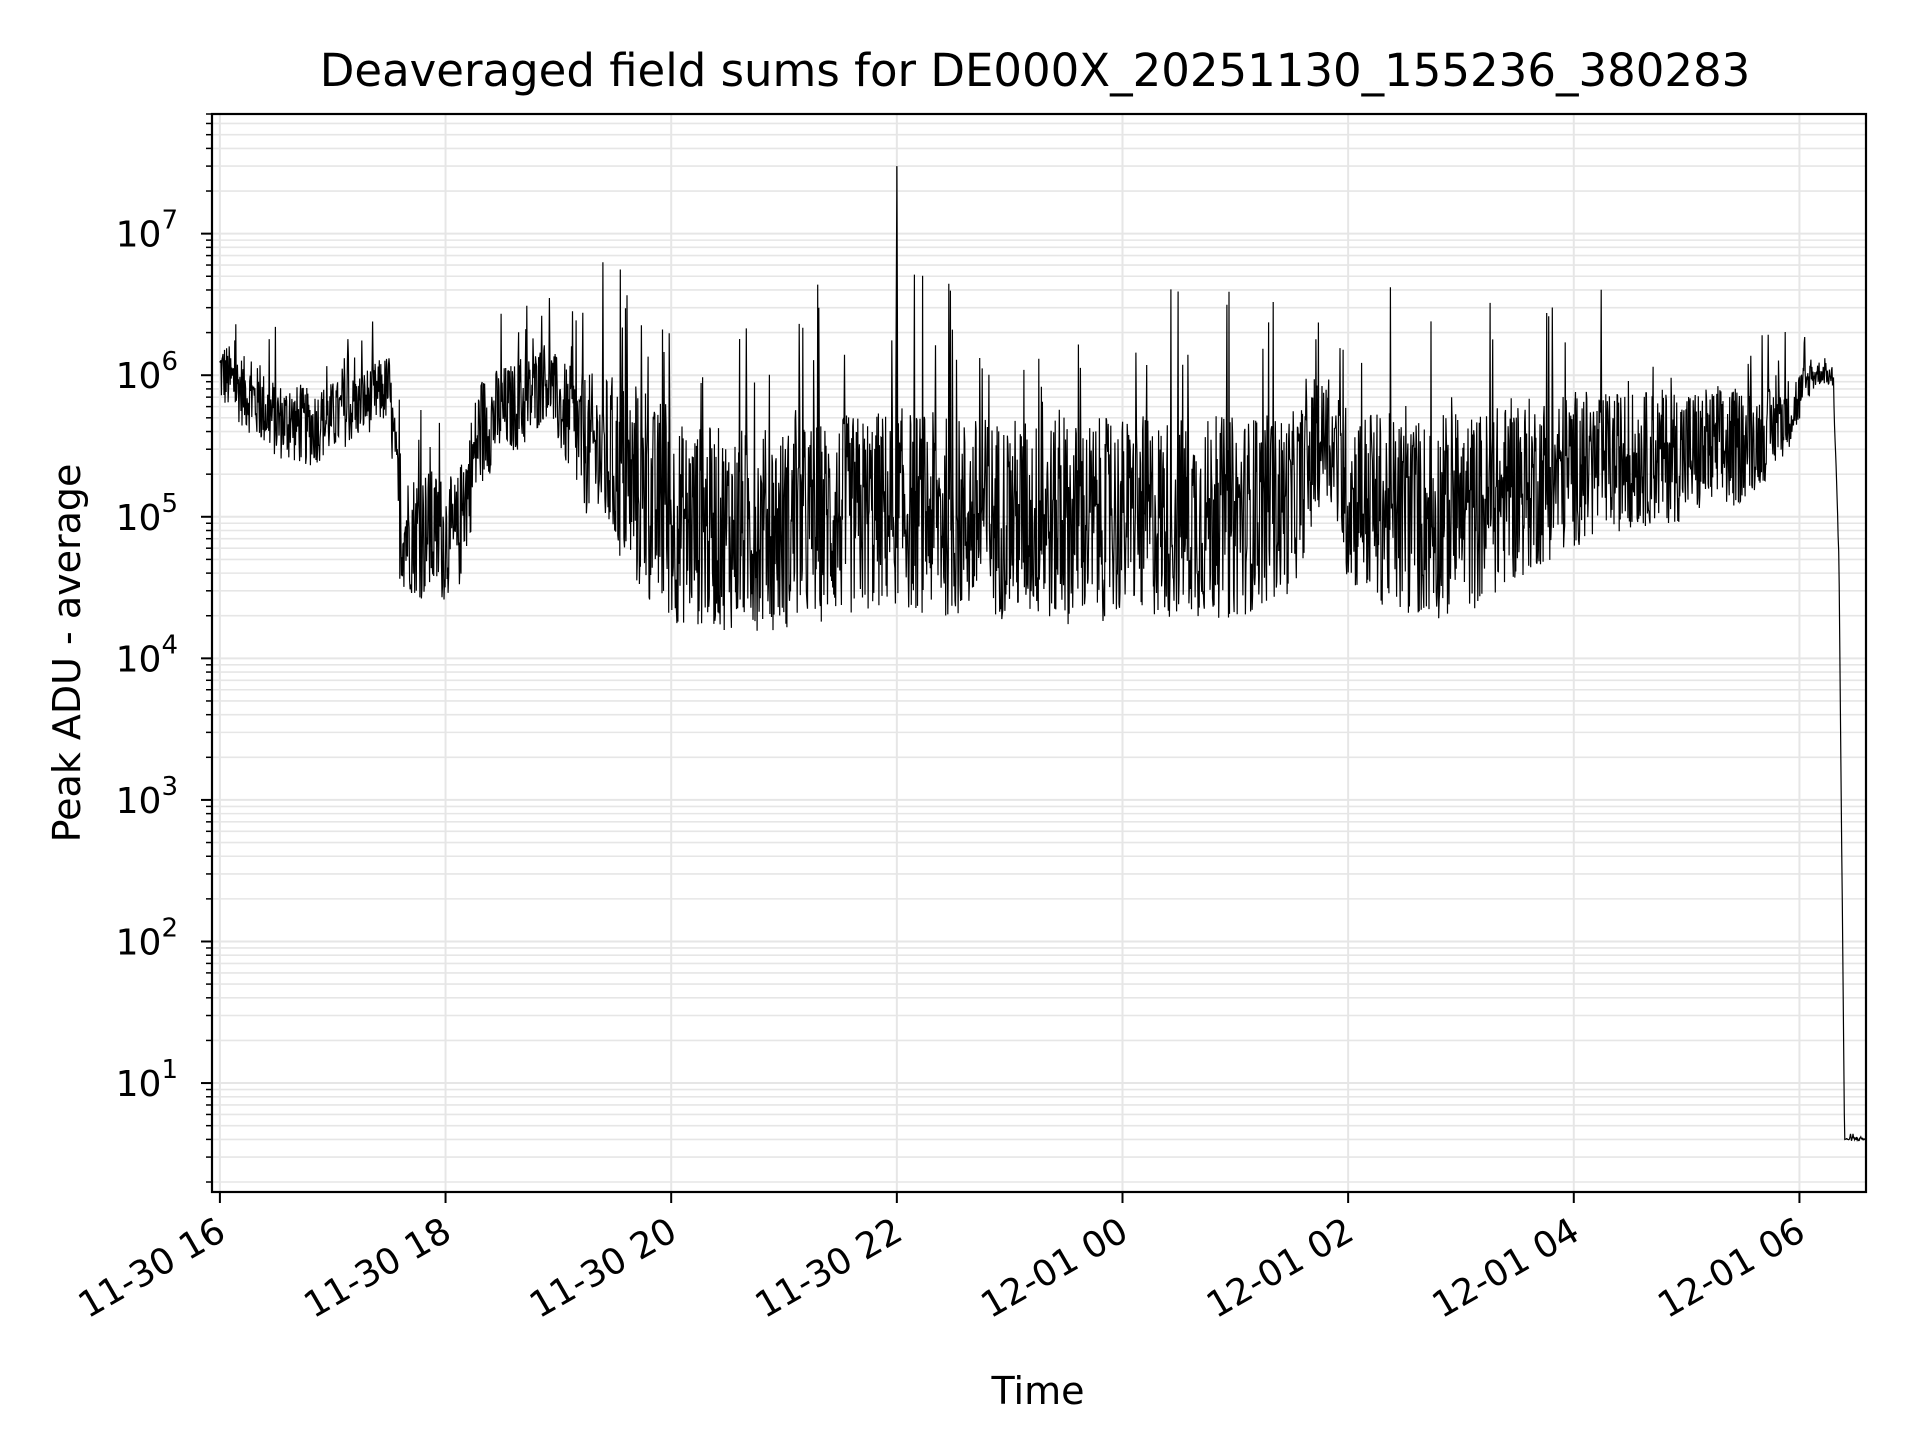  I want to click on y-tick-label: 10⁶, so click(147, 372).